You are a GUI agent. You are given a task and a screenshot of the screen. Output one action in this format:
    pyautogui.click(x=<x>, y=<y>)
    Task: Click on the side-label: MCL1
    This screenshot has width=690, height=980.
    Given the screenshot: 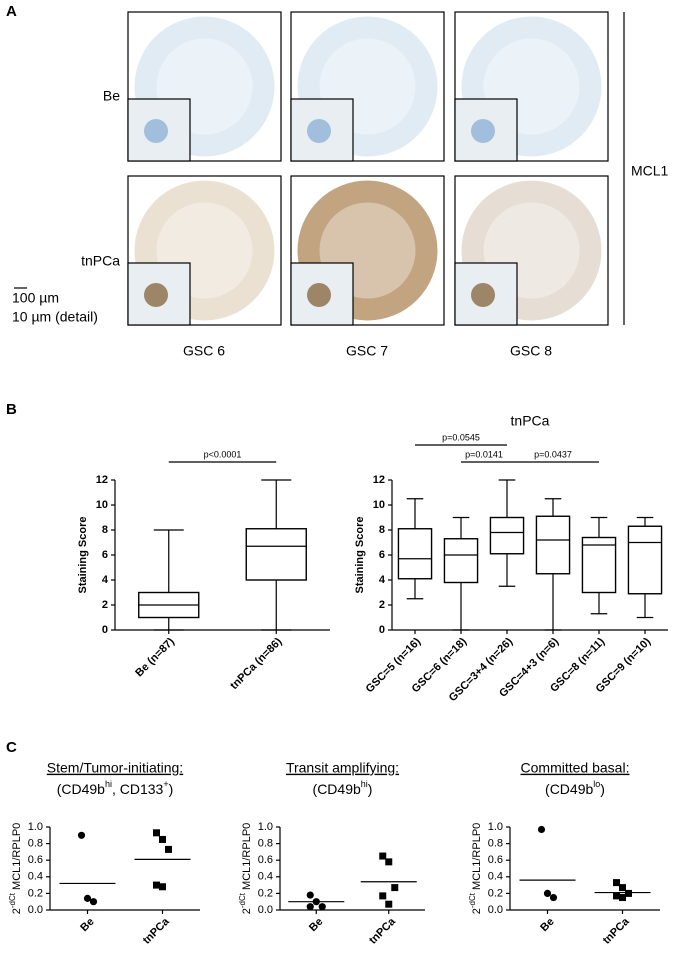 What is the action you would take?
    pyautogui.click(x=650, y=171)
    